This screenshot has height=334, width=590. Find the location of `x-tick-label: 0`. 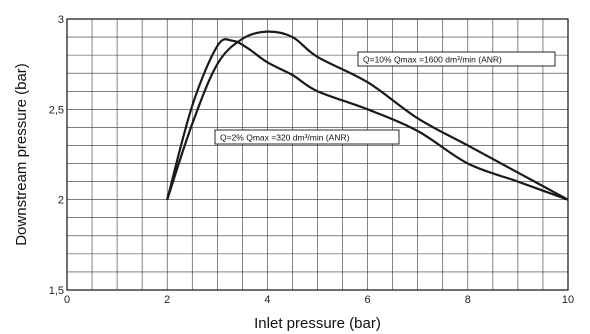

x-tick-label: 0 is located at coordinates (67, 300).